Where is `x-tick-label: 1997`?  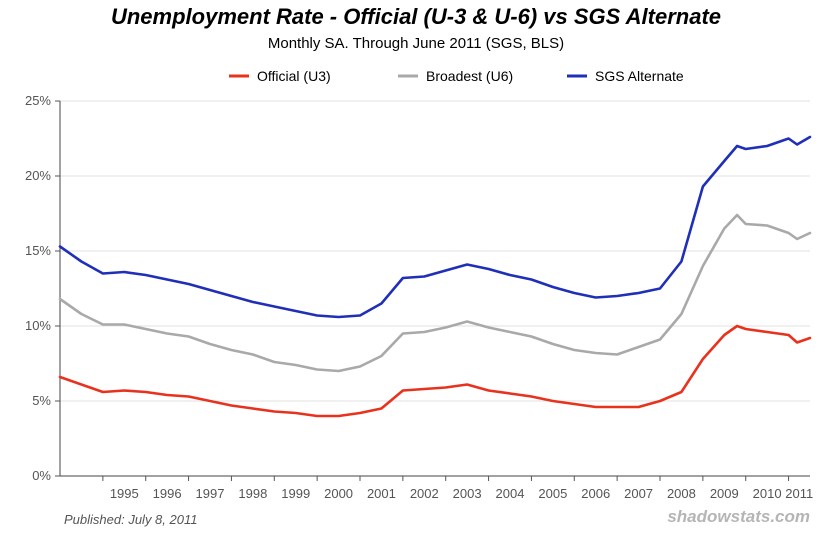 x-tick-label: 1997 is located at coordinates (210, 493).